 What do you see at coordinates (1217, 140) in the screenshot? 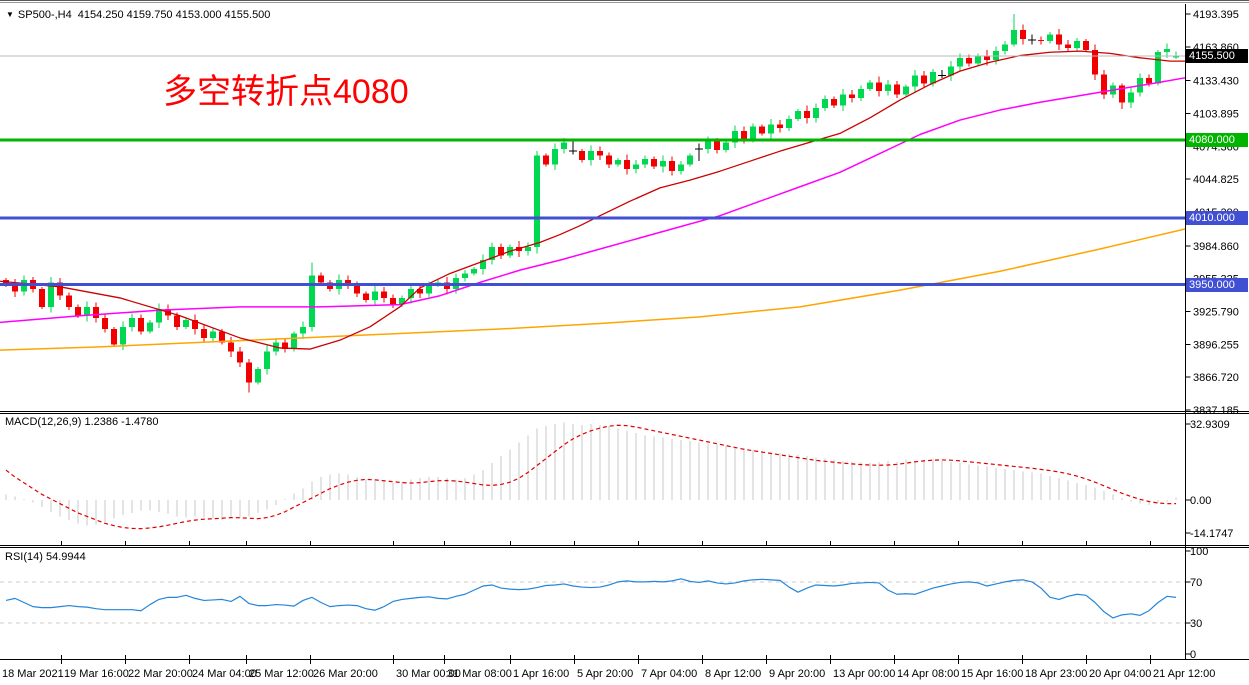
I see `green-hline-badge: 4080.000` at bounding box center [1217, 140].